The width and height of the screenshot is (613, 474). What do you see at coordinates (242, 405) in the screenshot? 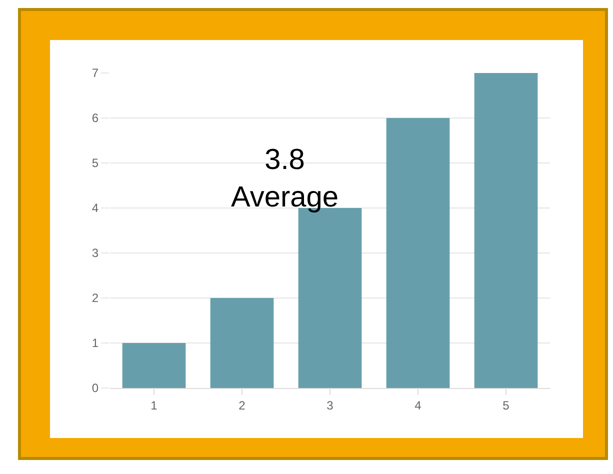
I see `x-tick-label: 2` at bounding box center [242, 405].